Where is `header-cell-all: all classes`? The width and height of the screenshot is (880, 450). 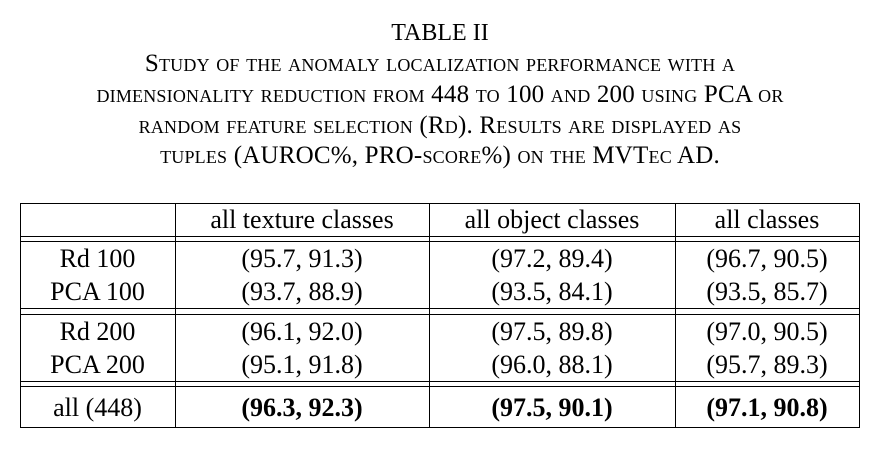
header-cell-all: all classes is located at coordinates (767, 219).